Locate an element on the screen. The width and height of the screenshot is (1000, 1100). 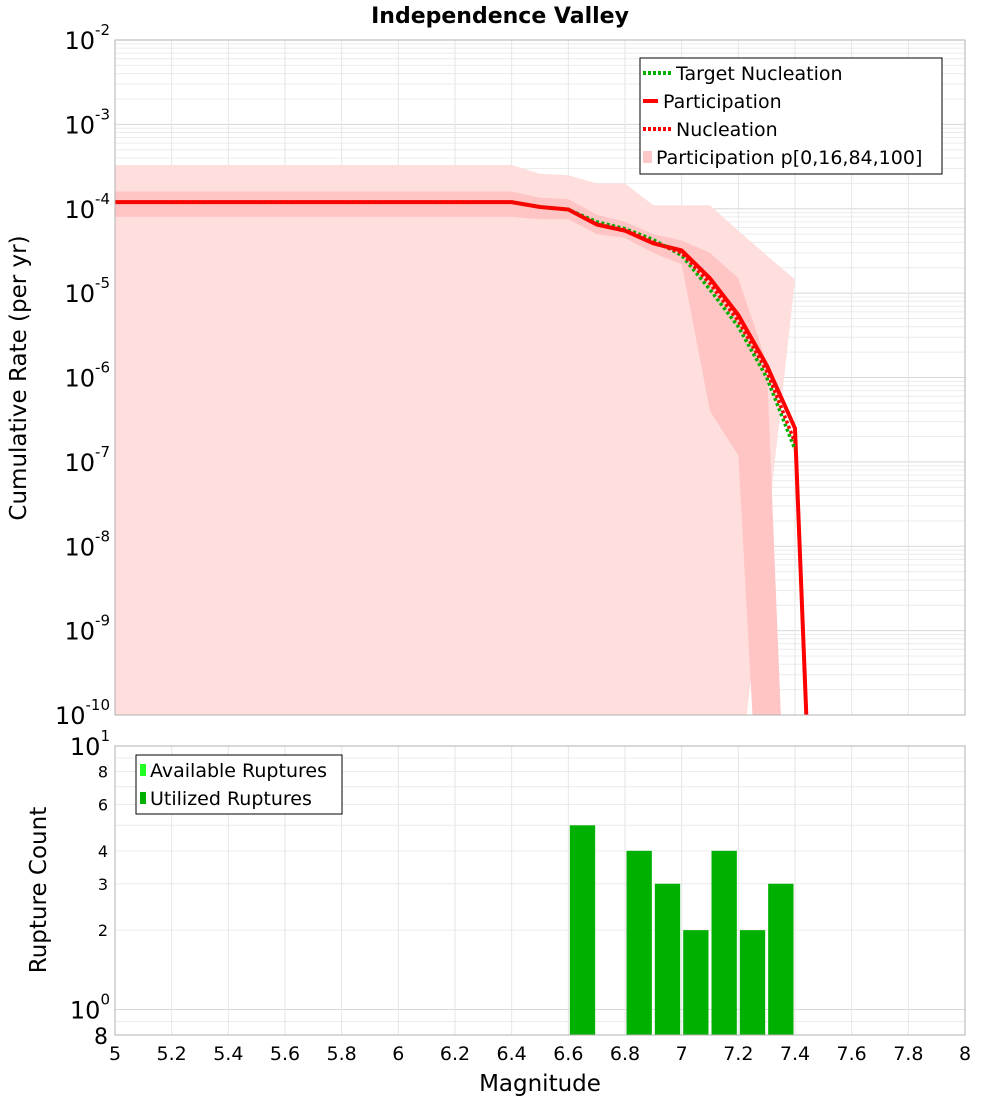
legend-label-target-nucleation: Target Nucleation is located at coordinates (759, 74).